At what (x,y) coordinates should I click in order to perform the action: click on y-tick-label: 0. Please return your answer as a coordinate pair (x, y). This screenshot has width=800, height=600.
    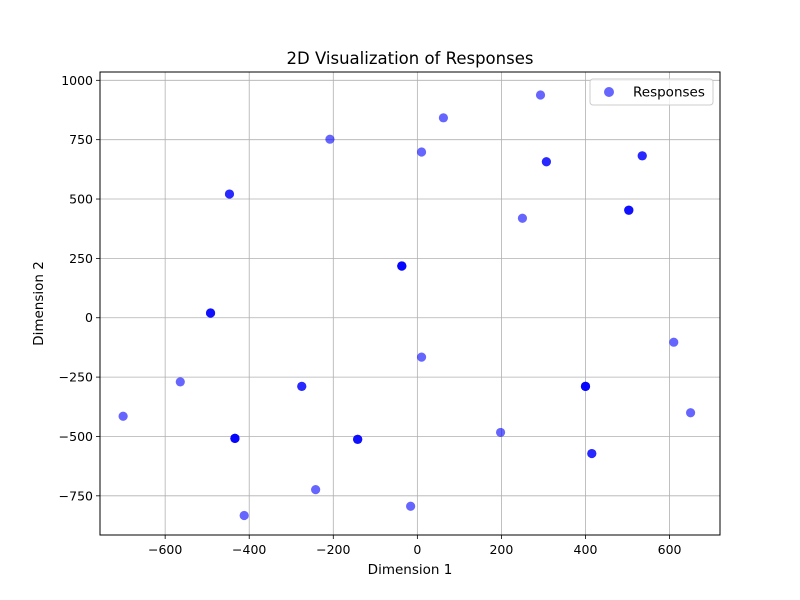
    Looking at the image, I should click on (89, 317).